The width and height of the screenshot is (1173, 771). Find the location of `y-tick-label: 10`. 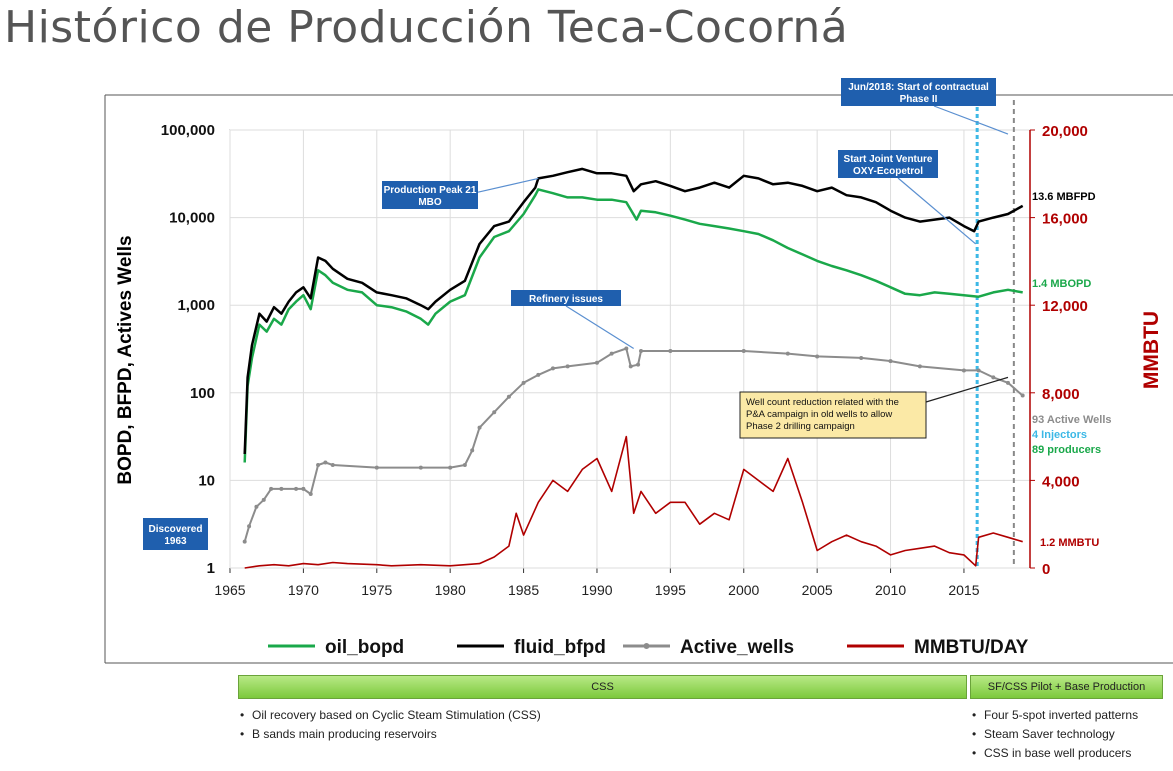

y-tick-label: 10 is located at coordinates (206, 480).